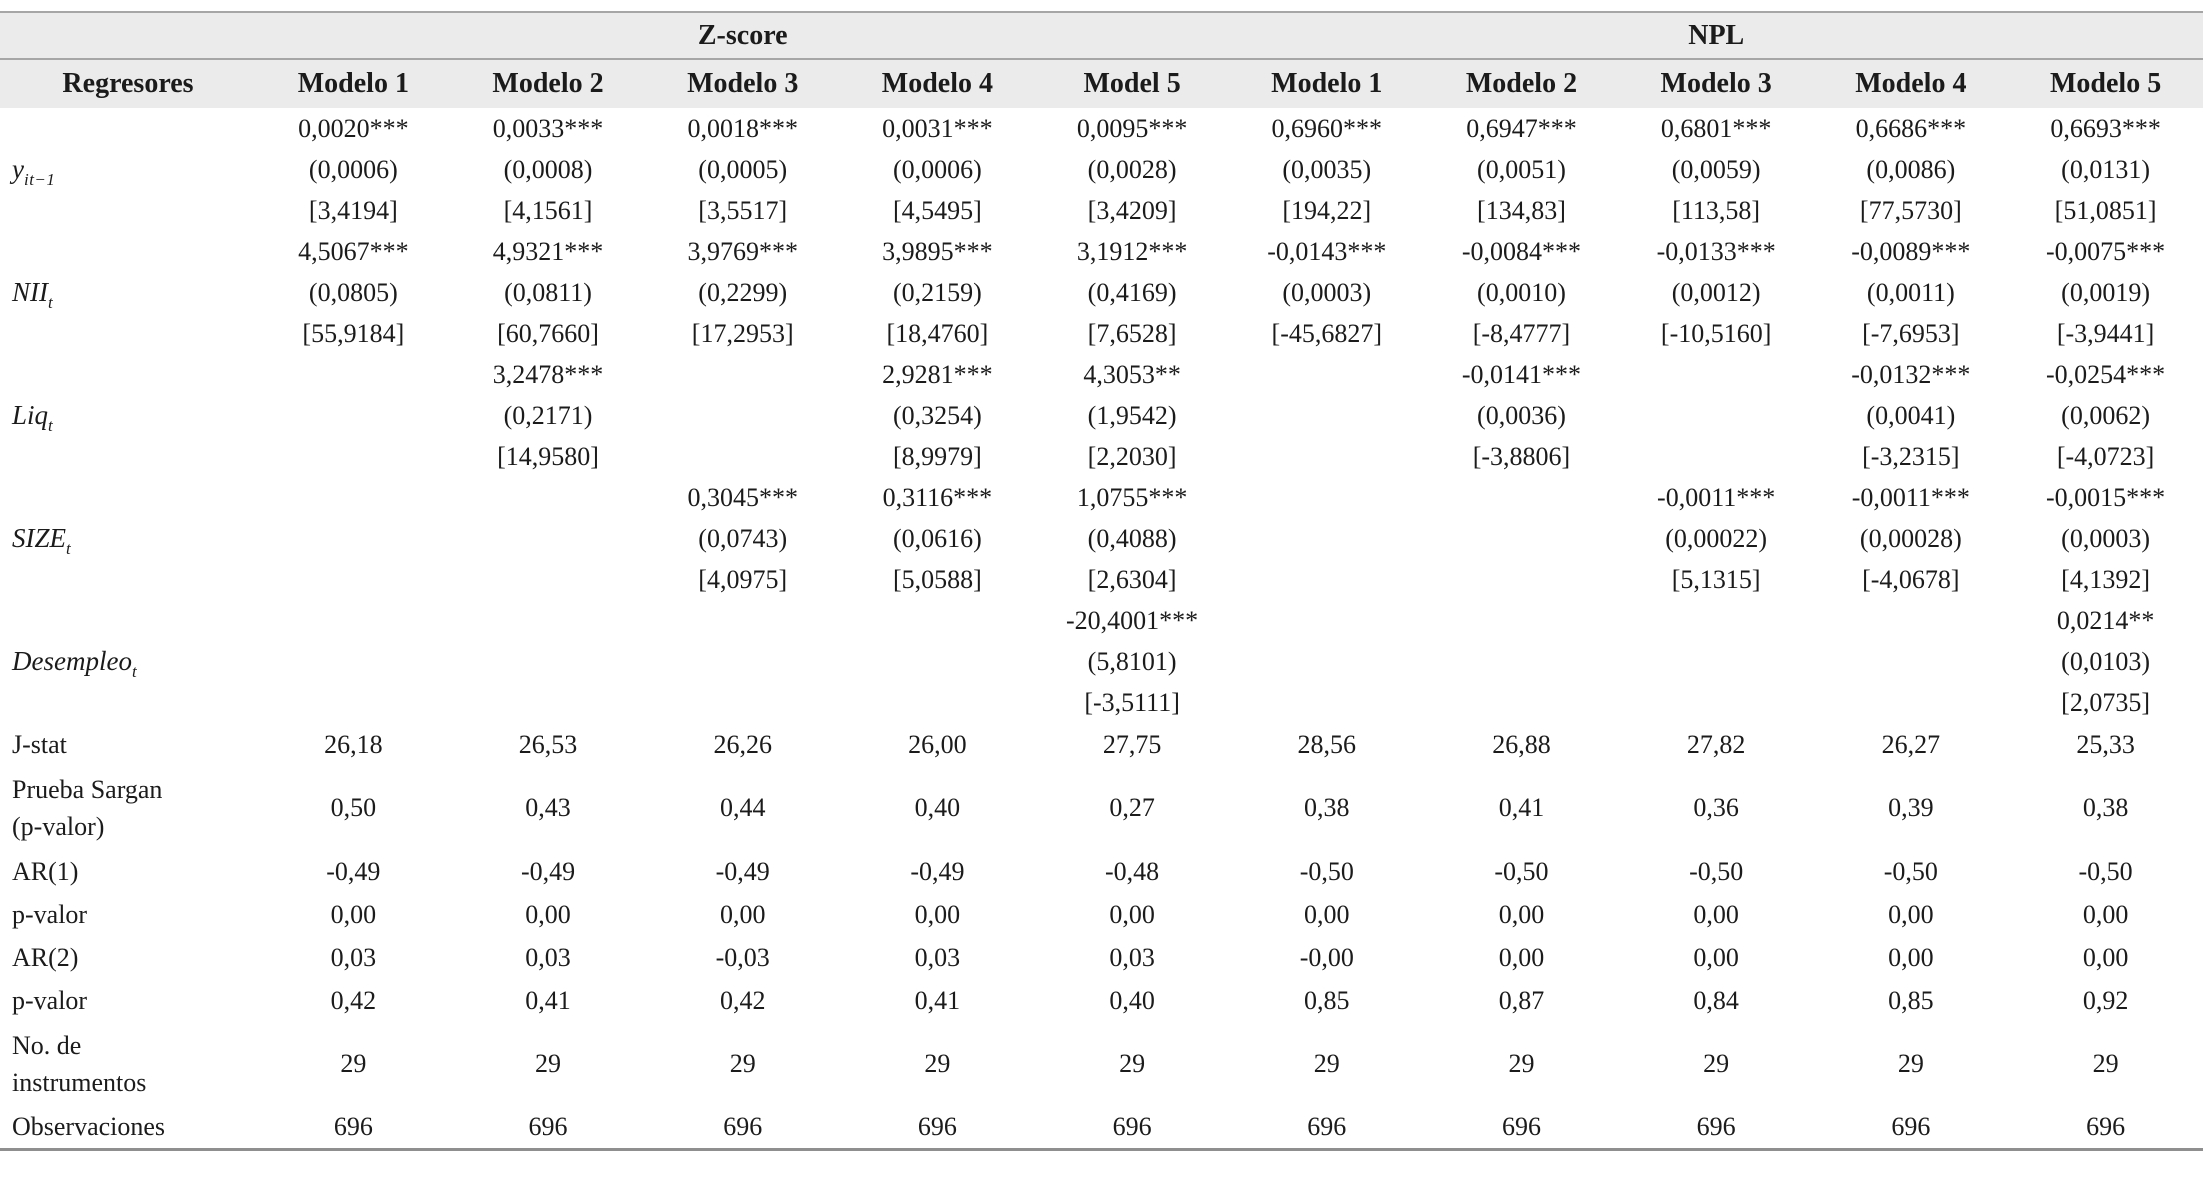  I want to click on coef-line: -0,0015***, so click(2106, 497).